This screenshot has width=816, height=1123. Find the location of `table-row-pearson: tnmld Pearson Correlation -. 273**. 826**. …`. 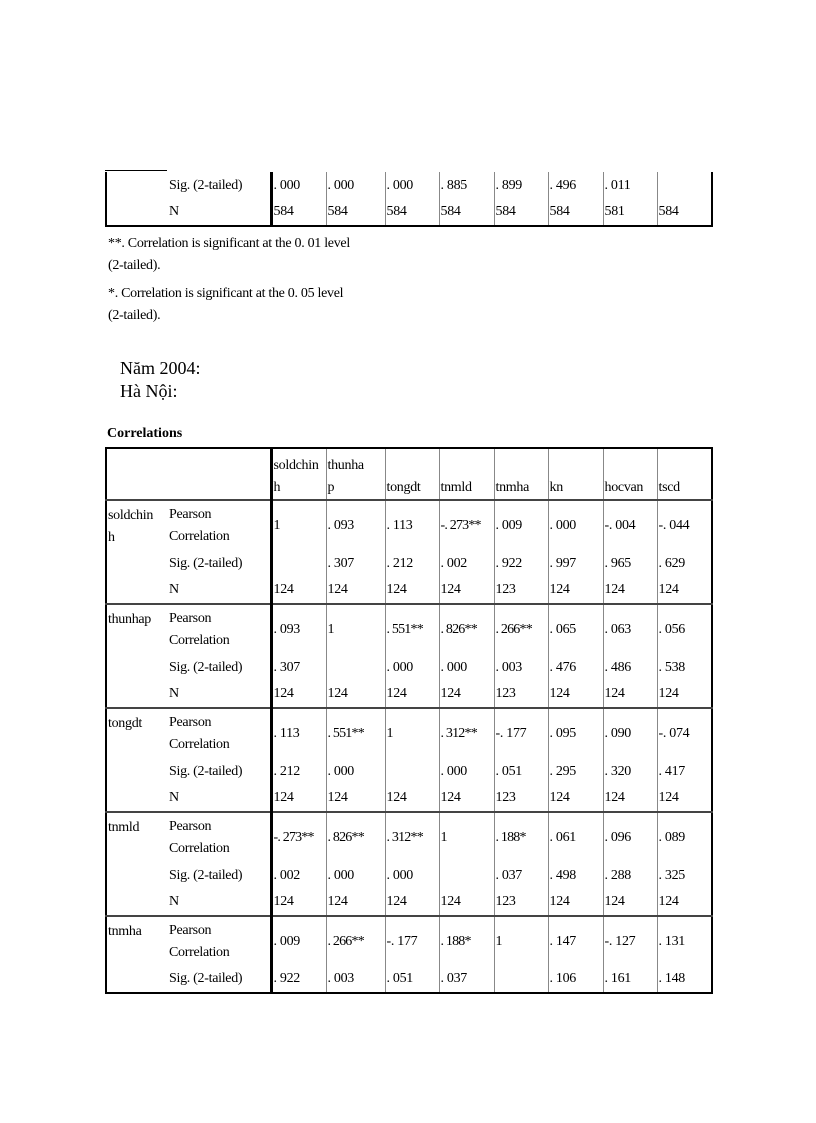

table-row-pearson: tnmld Pearson Correlation -. 273**. 826**. … is located at coordinates (409, 863).